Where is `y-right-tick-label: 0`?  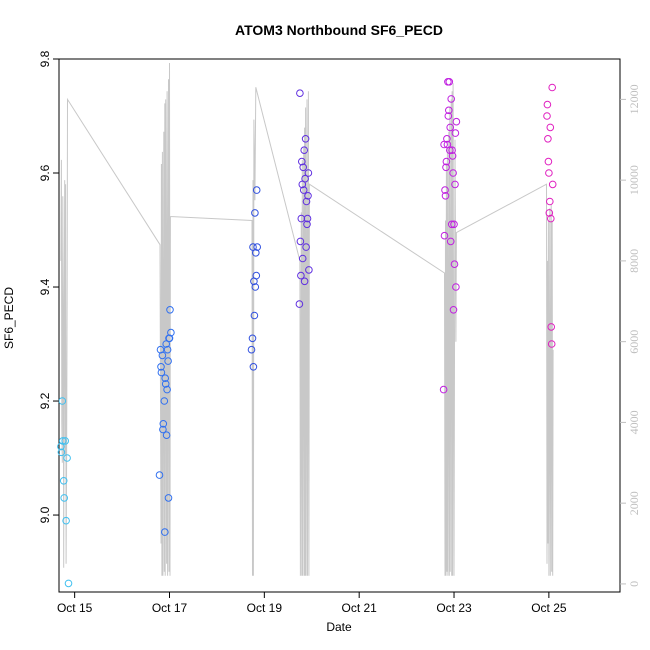
y-right-tick-label: 0 is located at coordinates (634, 584).